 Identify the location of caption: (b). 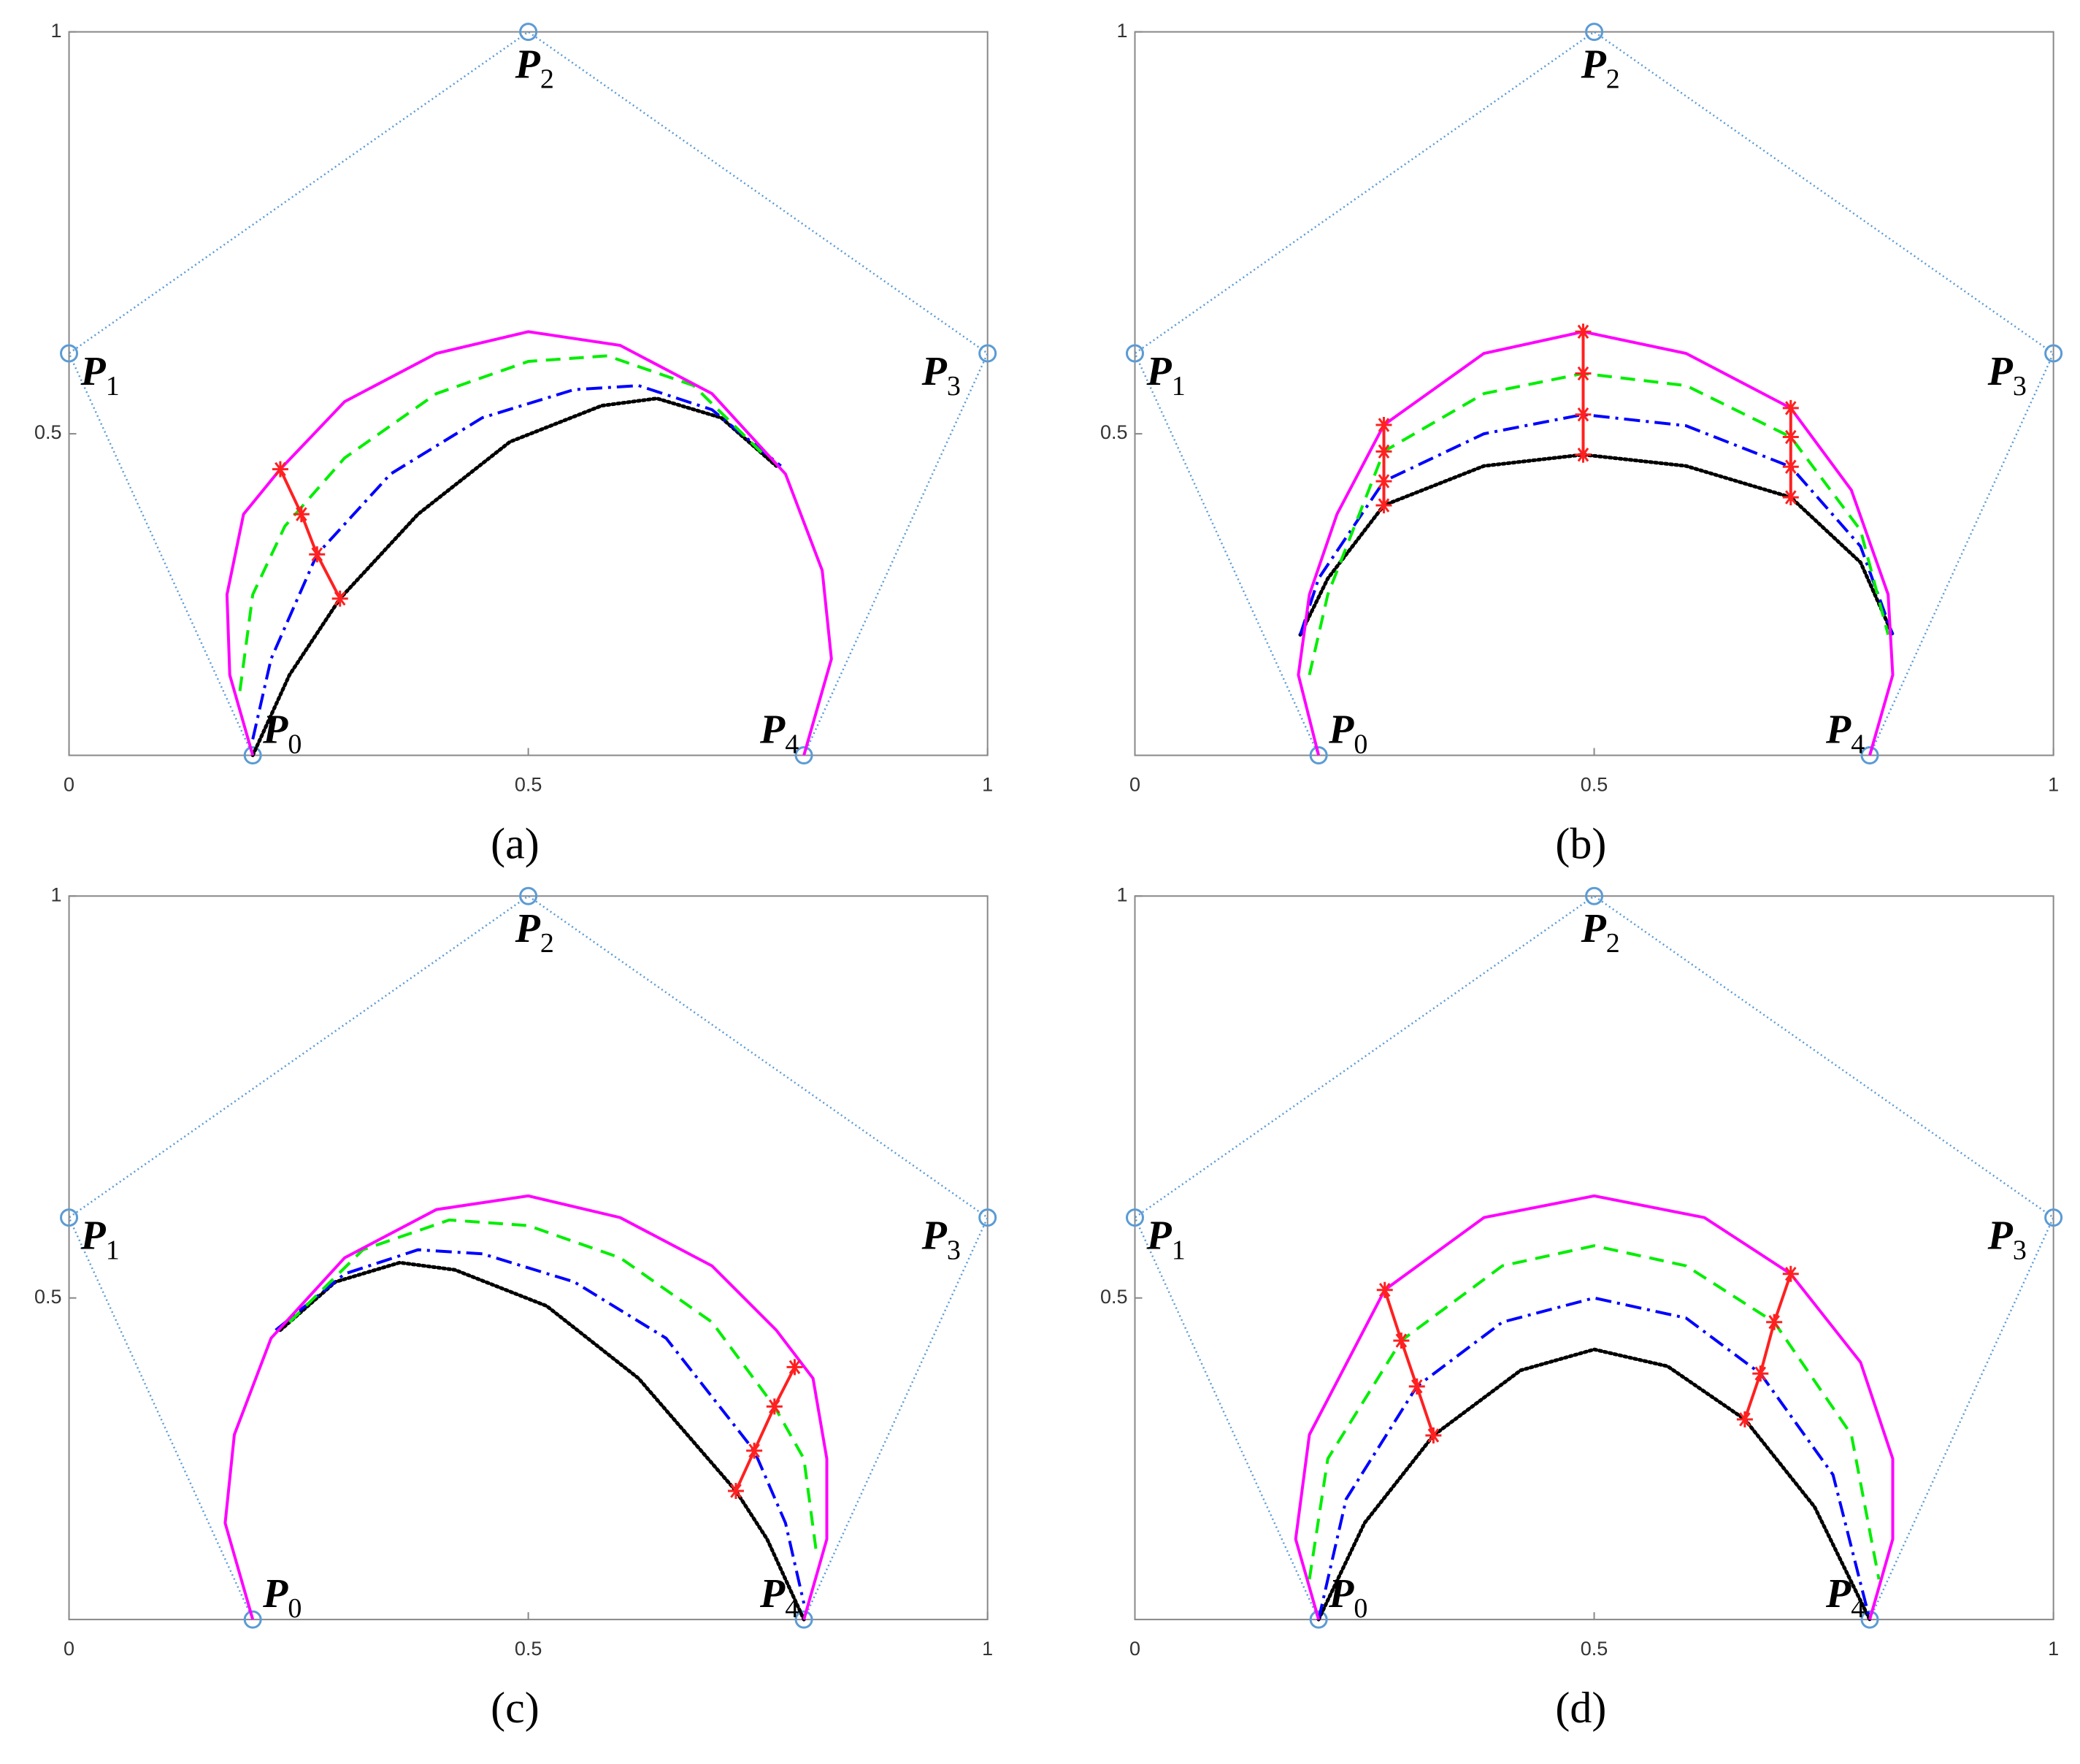
(1580, 844).